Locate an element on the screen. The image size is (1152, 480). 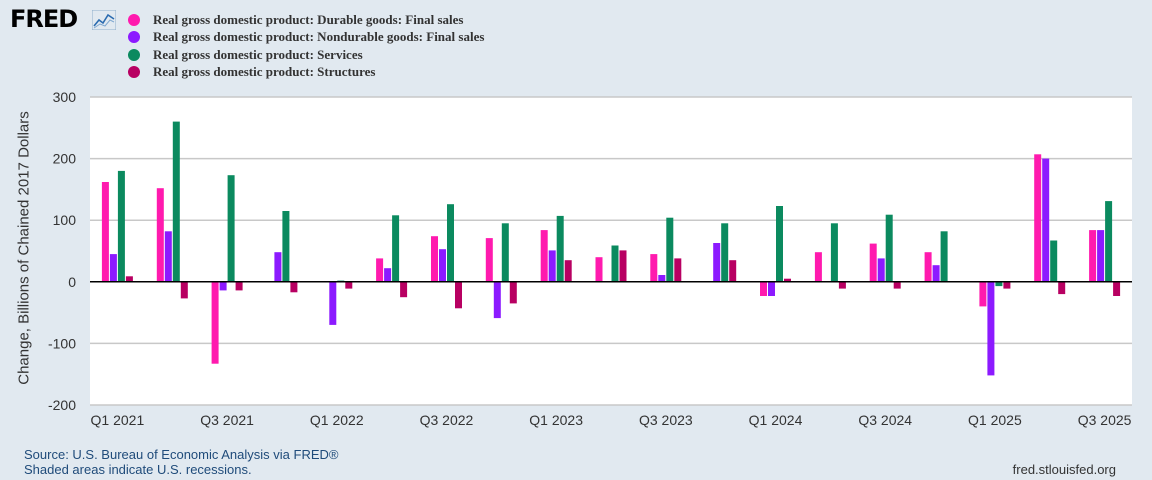
site-url: fred.stlouisfed.org is located at coordinates (1064, 469).